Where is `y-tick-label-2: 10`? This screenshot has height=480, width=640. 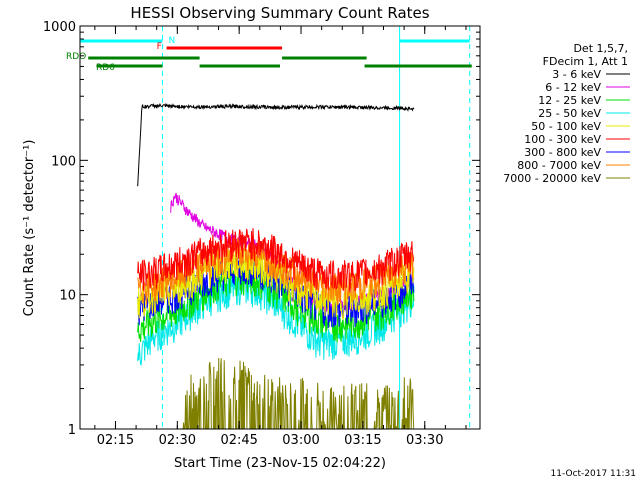
y-tick-label-2: 10 is located at coordinates (67, 296).